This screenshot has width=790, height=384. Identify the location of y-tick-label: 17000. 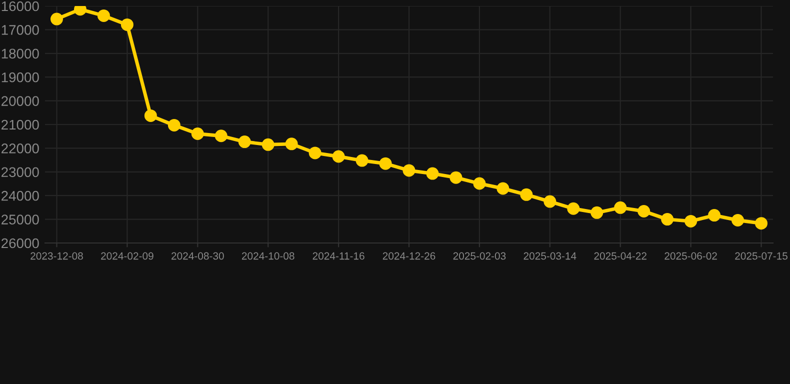
(20, 30).